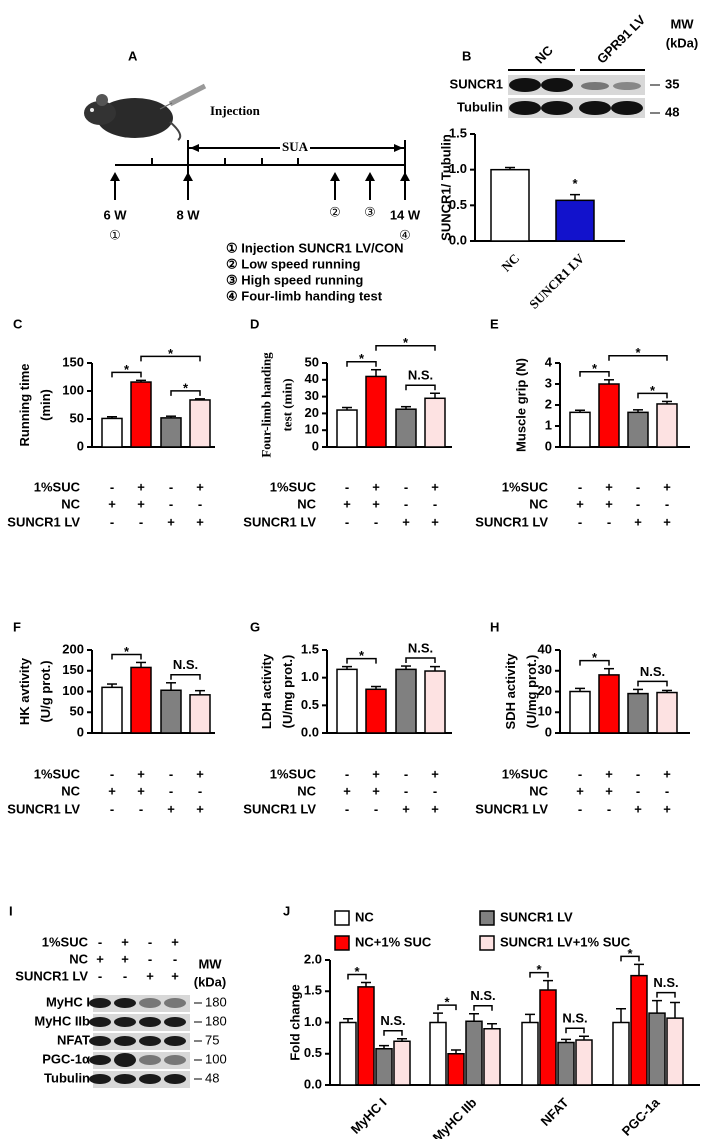  What do you see at coordinates (364, 916) in the screenshot?
I see `legend-label: NC` at bounding box center [364, 916].